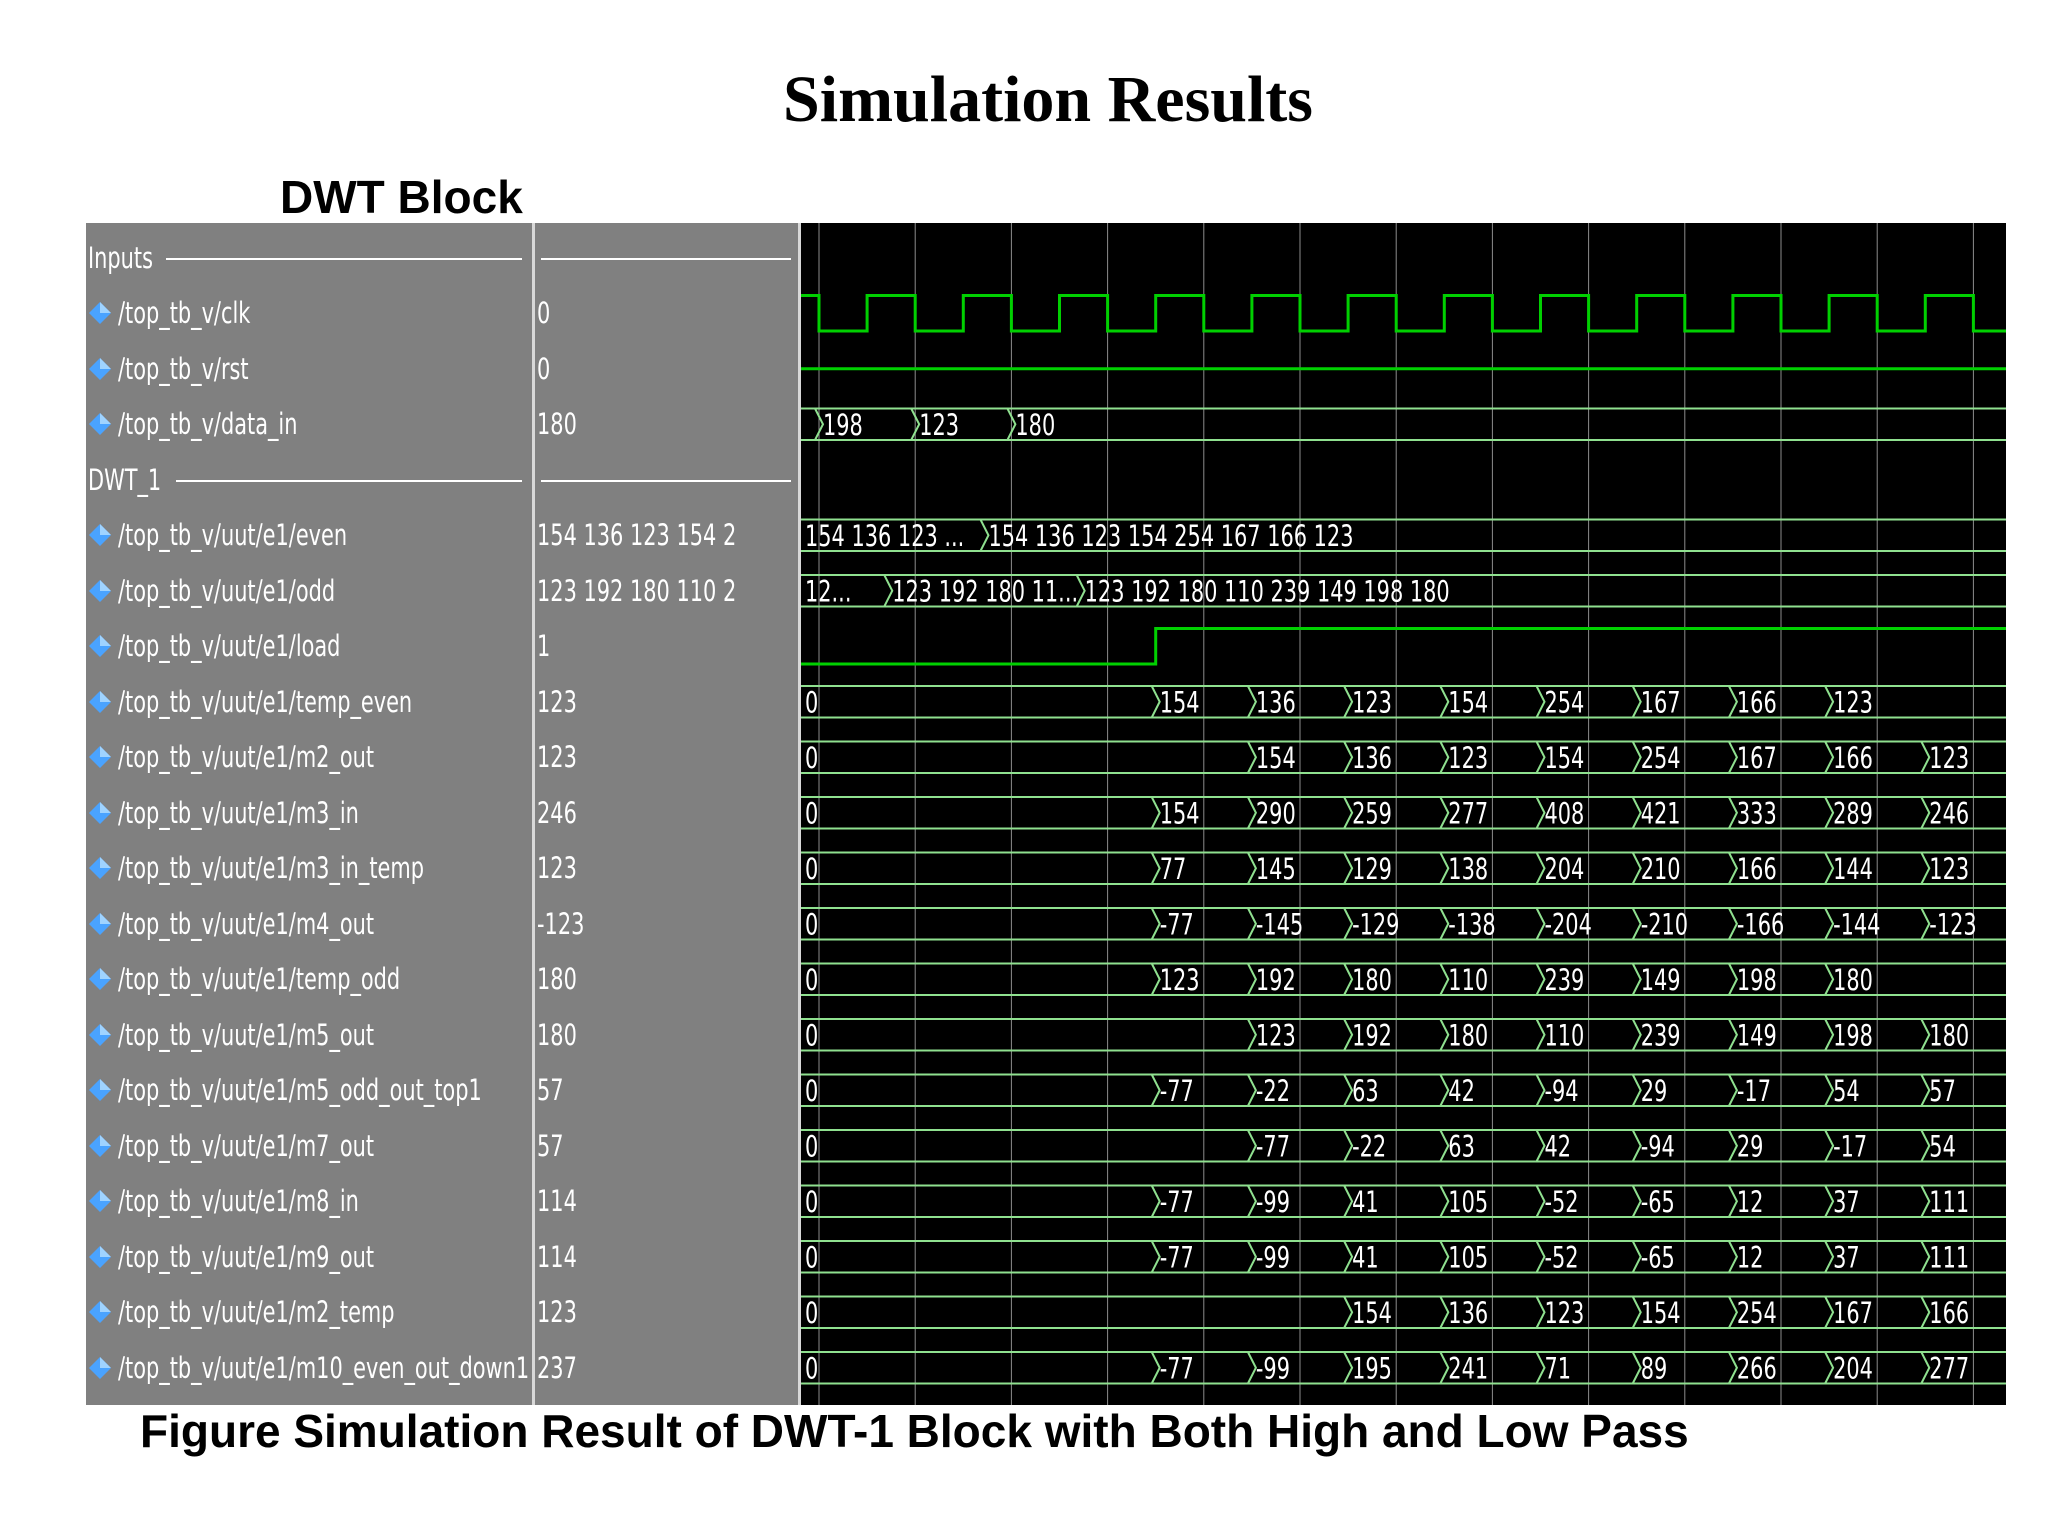  What do you see at coordinates (1468, 758) in the screenshot?
I see `bus-value: 123` at bounding box center [1468, 758].